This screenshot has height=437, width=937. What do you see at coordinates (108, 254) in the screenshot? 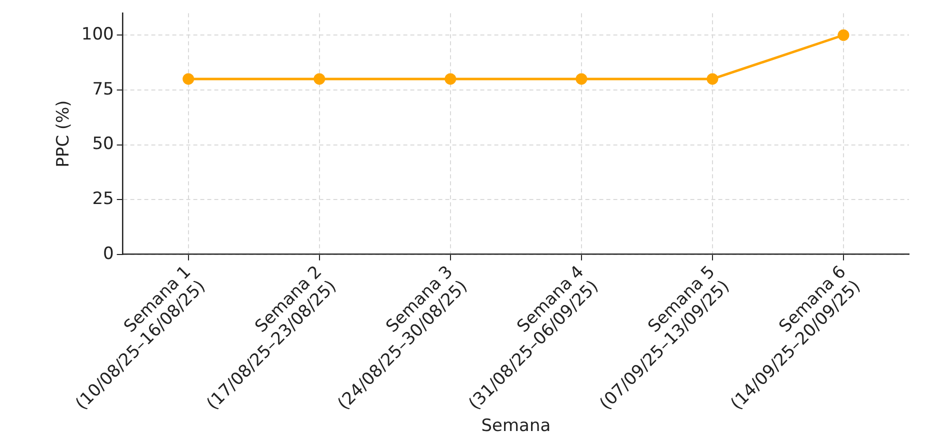
I see `y-tick-label: 0` at bounding box center [108, 254].